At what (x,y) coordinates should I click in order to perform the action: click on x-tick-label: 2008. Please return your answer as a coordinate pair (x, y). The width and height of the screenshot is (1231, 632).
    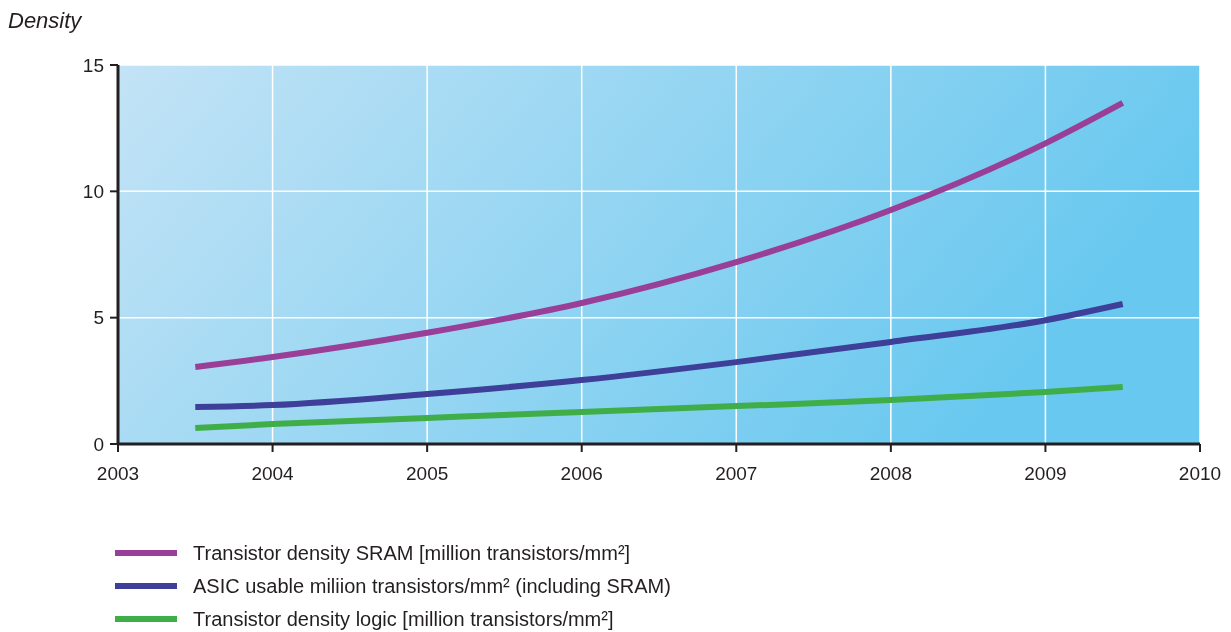
    Looking at the image, I should click on (890, 473).